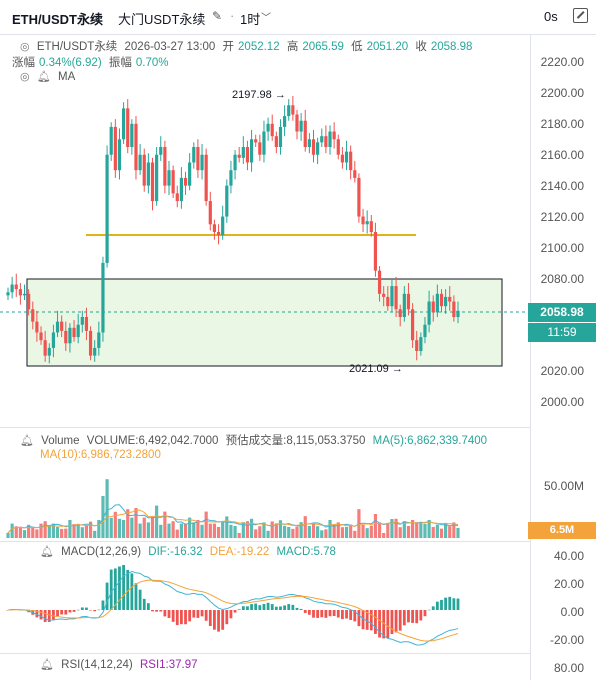 The width and height of the screenshot is (596, 680). Describe the element at coordinates (562, 155) in the screenshot. I see `price-tick: 2160.00` at that location.